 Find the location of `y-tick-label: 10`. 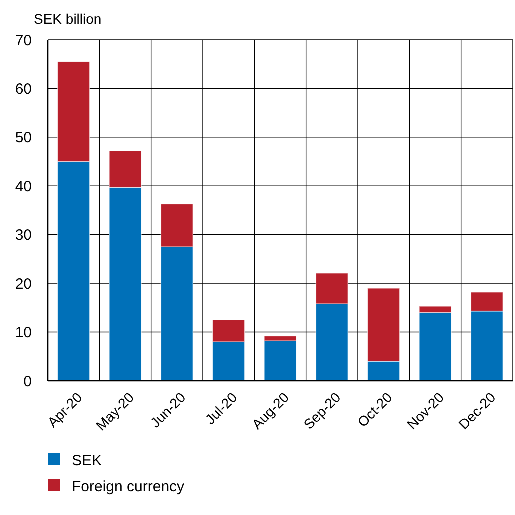

y-tick-label: 10 is located at coordinates (23, 333).